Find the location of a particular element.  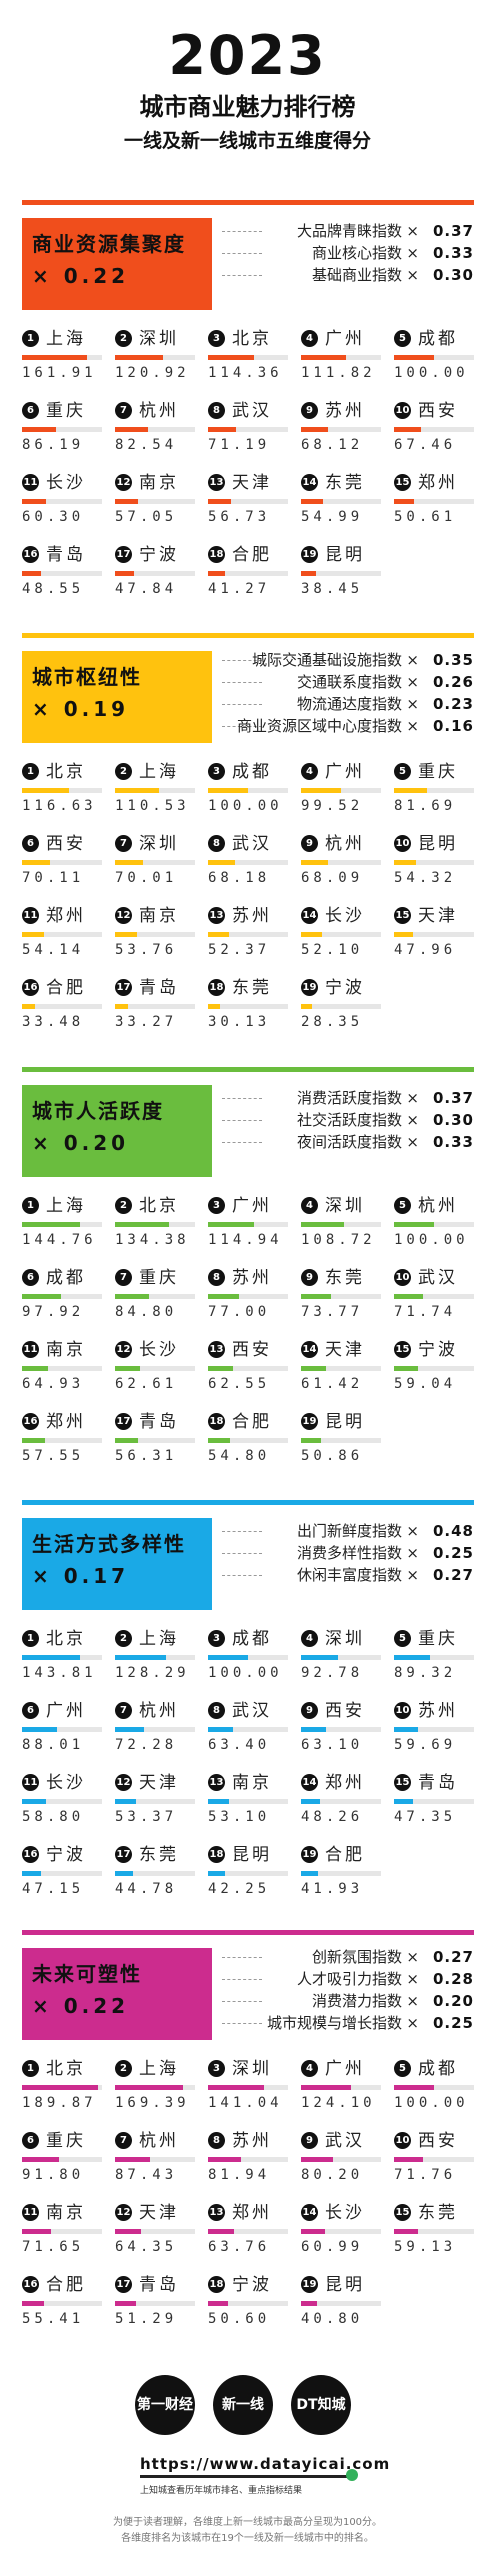

city-name: 成都 is located at coordinates (66, 1278).